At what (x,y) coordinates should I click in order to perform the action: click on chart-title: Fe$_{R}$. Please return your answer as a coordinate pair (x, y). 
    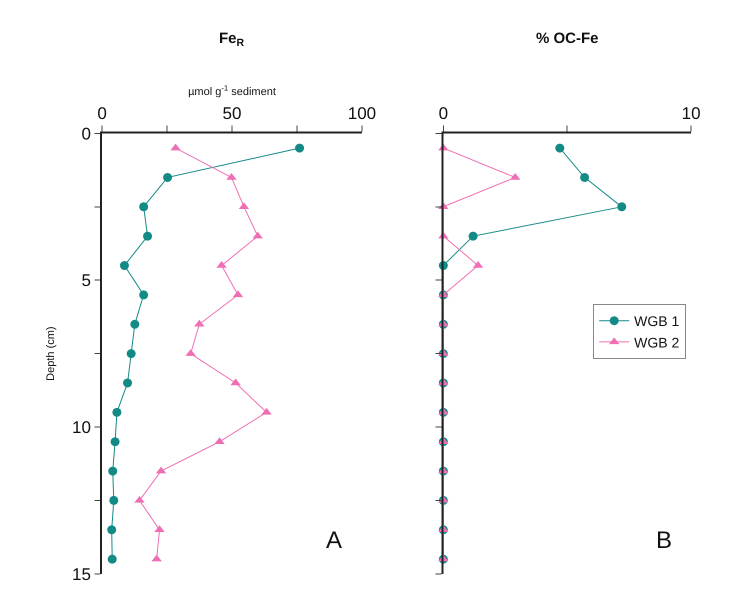
    Looking at the image, I should click on (232, 40).